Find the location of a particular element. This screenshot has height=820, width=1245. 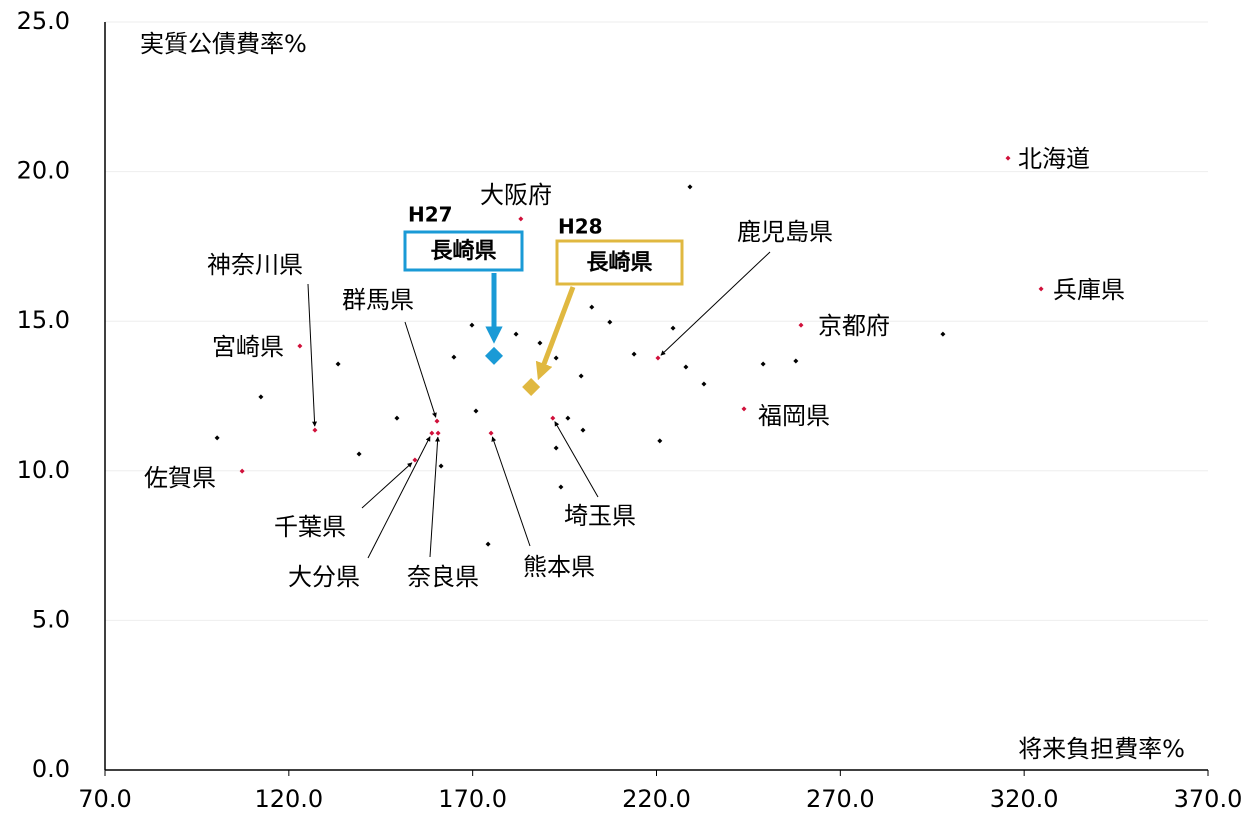

x-tick-label: 320.0 is located at coordinates (1024, 799).